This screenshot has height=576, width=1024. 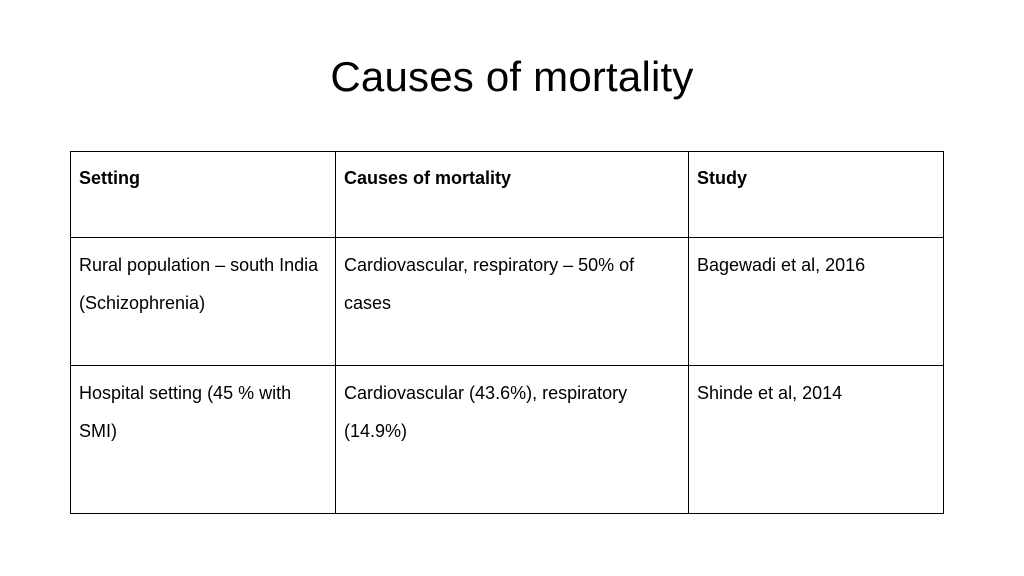 What do you see at coordinates (816, 194) in the screenshot?
I see `header-study: Study` at bounding box center [816, 194].